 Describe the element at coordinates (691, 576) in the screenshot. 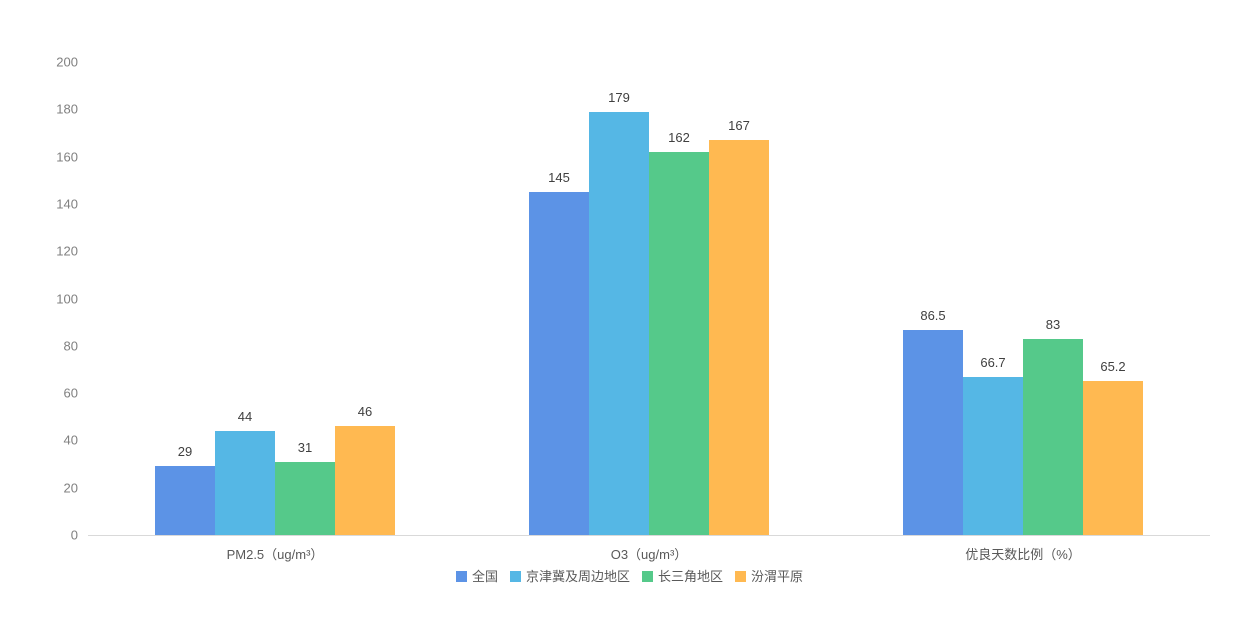

I see `legend-label: 长三角地区` at that location.